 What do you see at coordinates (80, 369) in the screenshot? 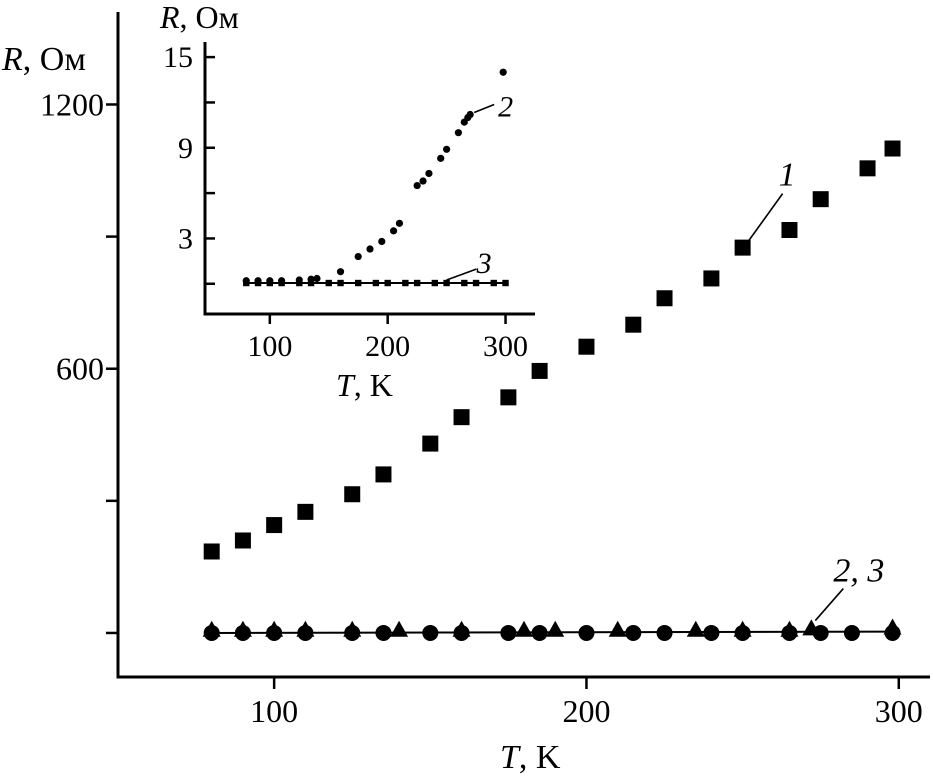
I see `main-y-tick-label: 600` at bounding box center [80, 369].